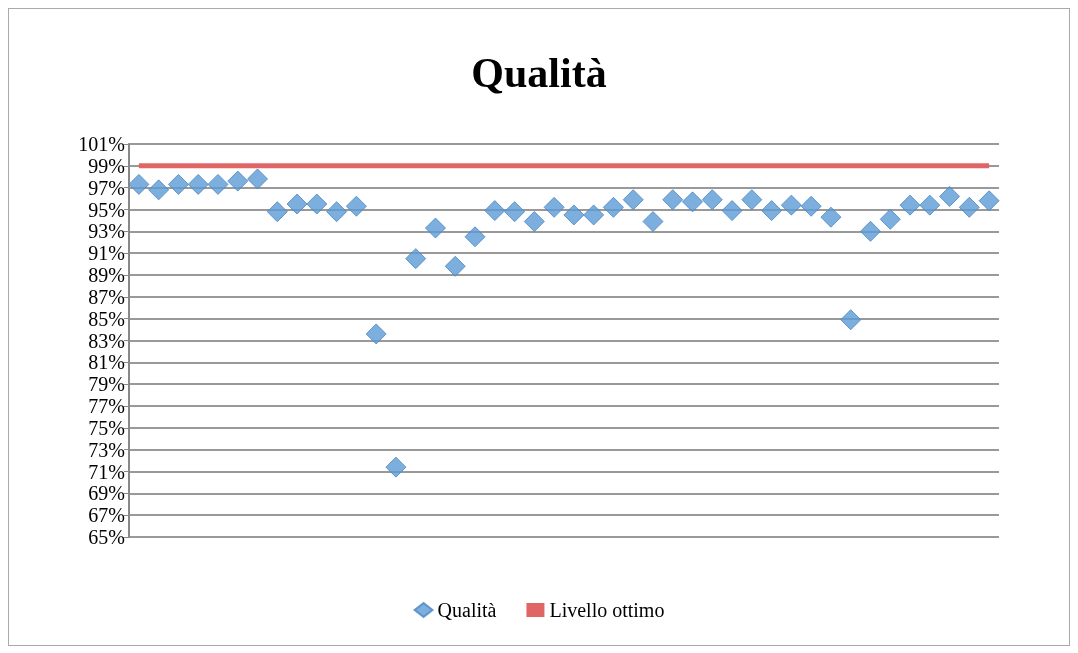 The image size is (1078, 653). I want to click on y-tick-label: 65%, so click(106, 537).